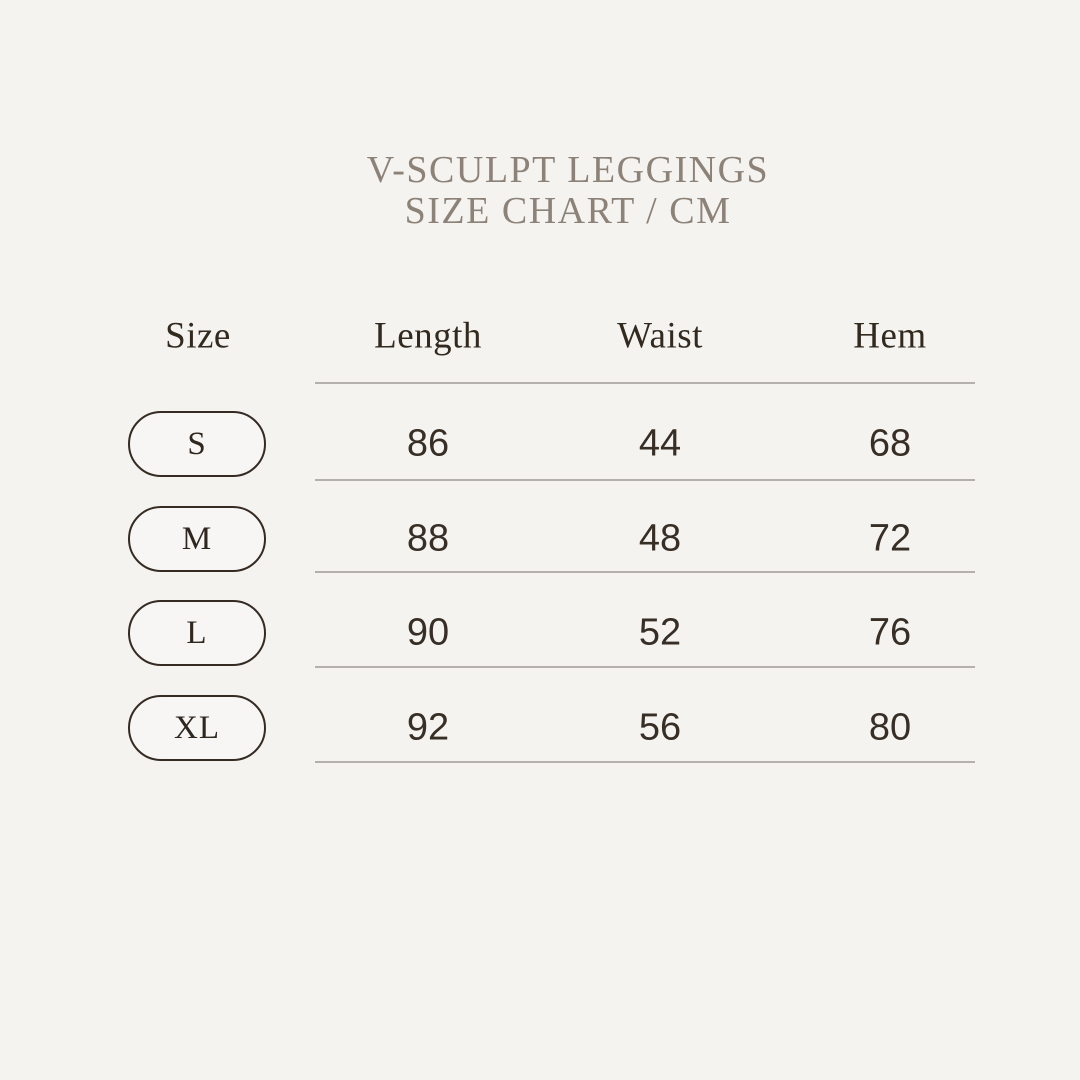 This screenshot has height=1080, width=1080. What do you see at coordinates (198, 336) in the screenshot?
I see `column-header-size: Size` at bounding box center [198, 336].